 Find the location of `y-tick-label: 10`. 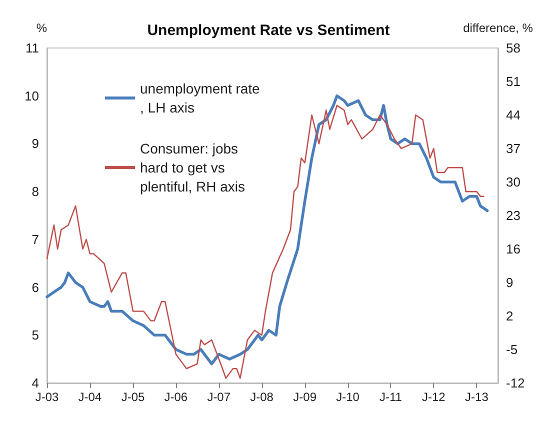

y-tick-label: 10 is located at coordinates (31, 96).